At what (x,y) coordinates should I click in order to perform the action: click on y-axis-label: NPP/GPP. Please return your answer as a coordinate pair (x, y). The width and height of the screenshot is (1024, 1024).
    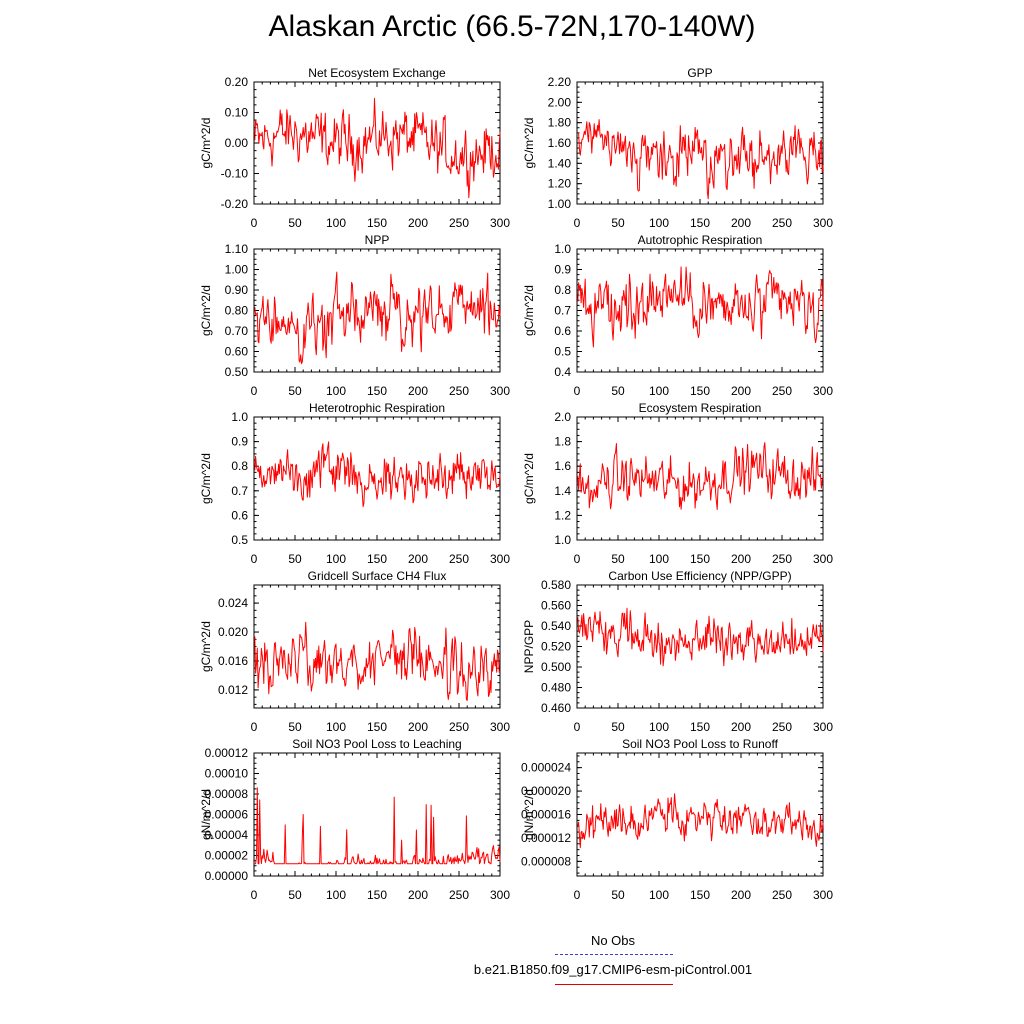
    Looking at the image, I should click on (529, 646).